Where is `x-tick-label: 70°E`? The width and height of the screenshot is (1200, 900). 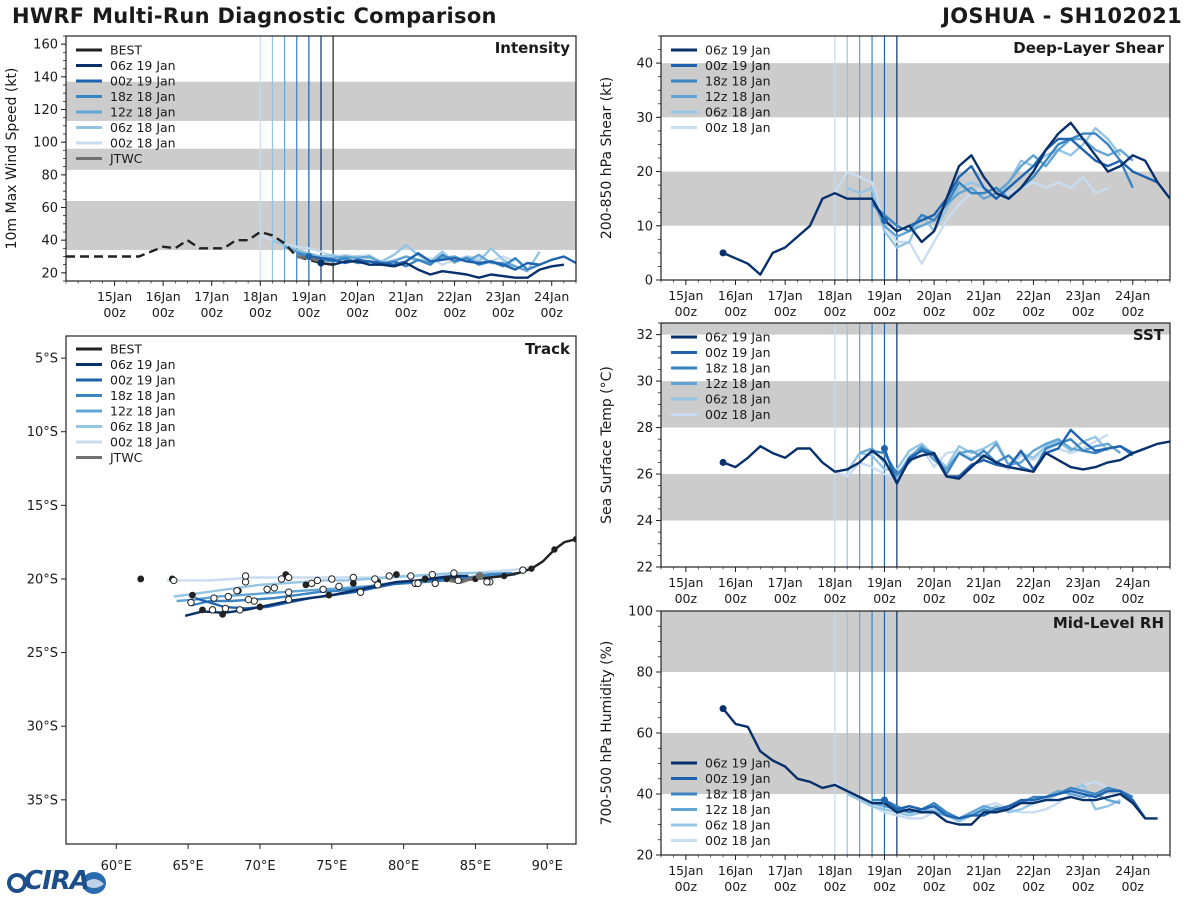 x-tick-label: 70°E is located at coordinates (259, 866).